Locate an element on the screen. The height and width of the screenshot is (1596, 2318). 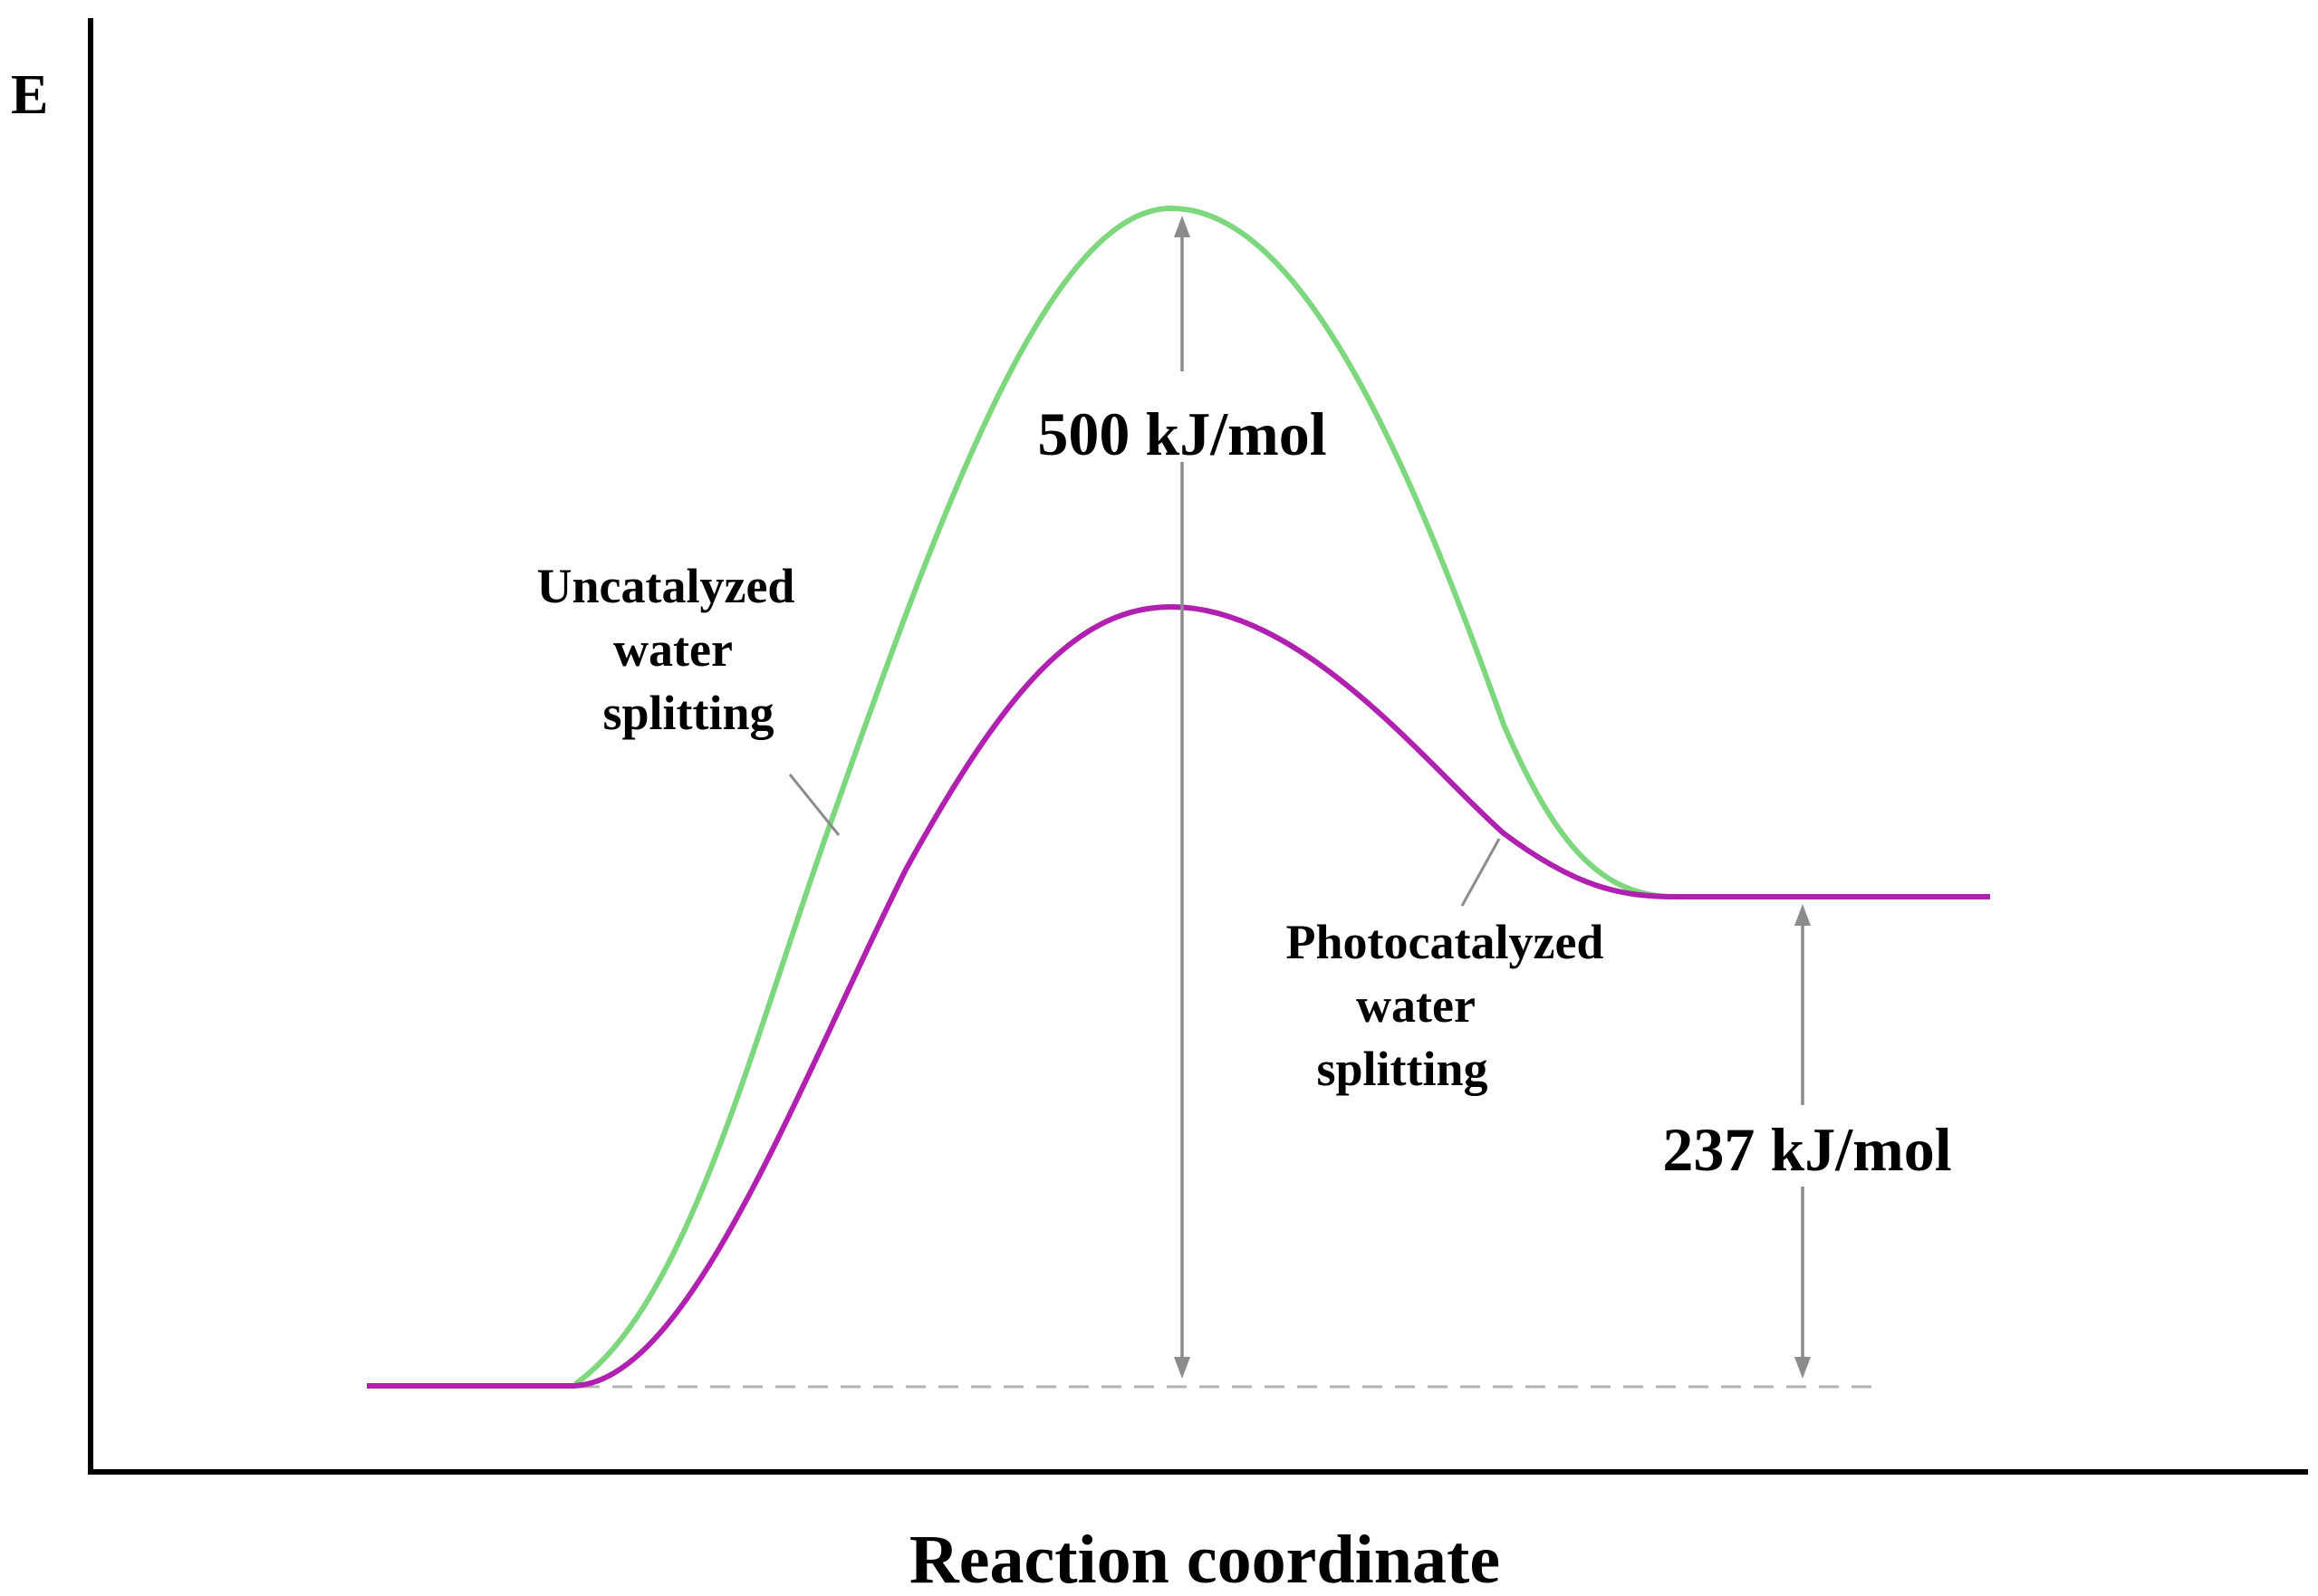
x-axis-label: Reaction coordinate is located at coordinates (1204, 1559).